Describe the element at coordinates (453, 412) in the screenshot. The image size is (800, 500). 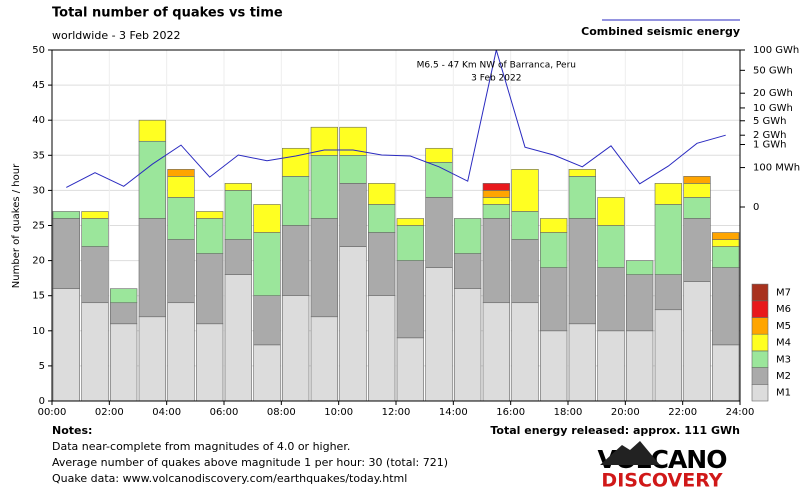
I see `x-tick-label: 14:00` at that location.